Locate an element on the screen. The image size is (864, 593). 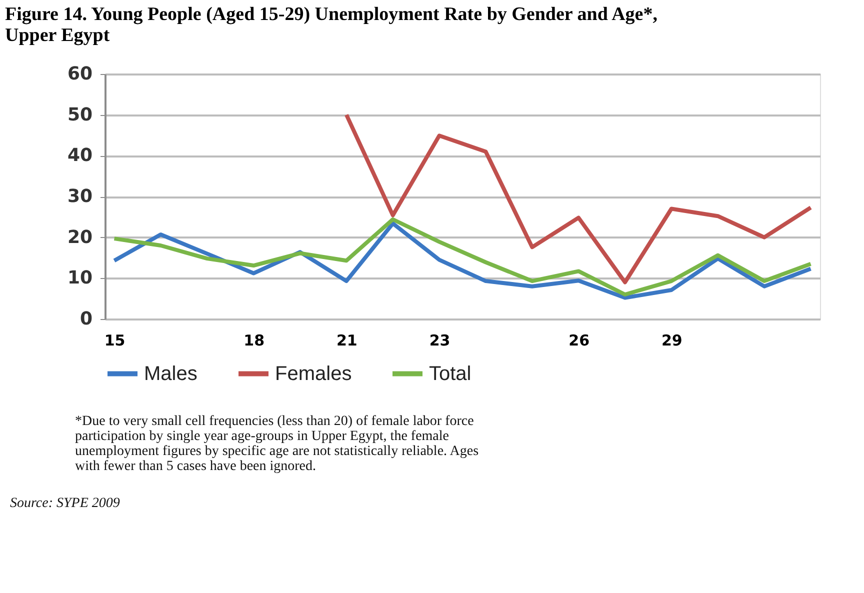
y-tick-label: 50 is located at coordinates (79, 115).